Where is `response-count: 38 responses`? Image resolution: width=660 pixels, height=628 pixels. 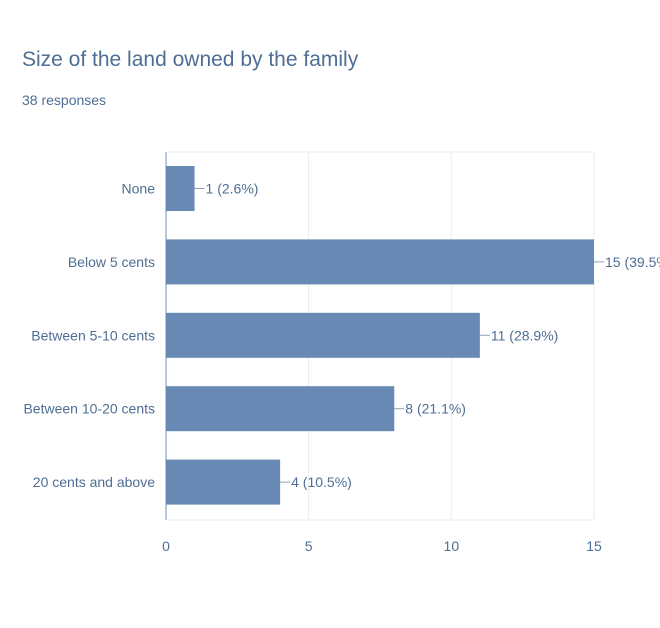 response-count: 38 responses is located at coordinates (64, 100).